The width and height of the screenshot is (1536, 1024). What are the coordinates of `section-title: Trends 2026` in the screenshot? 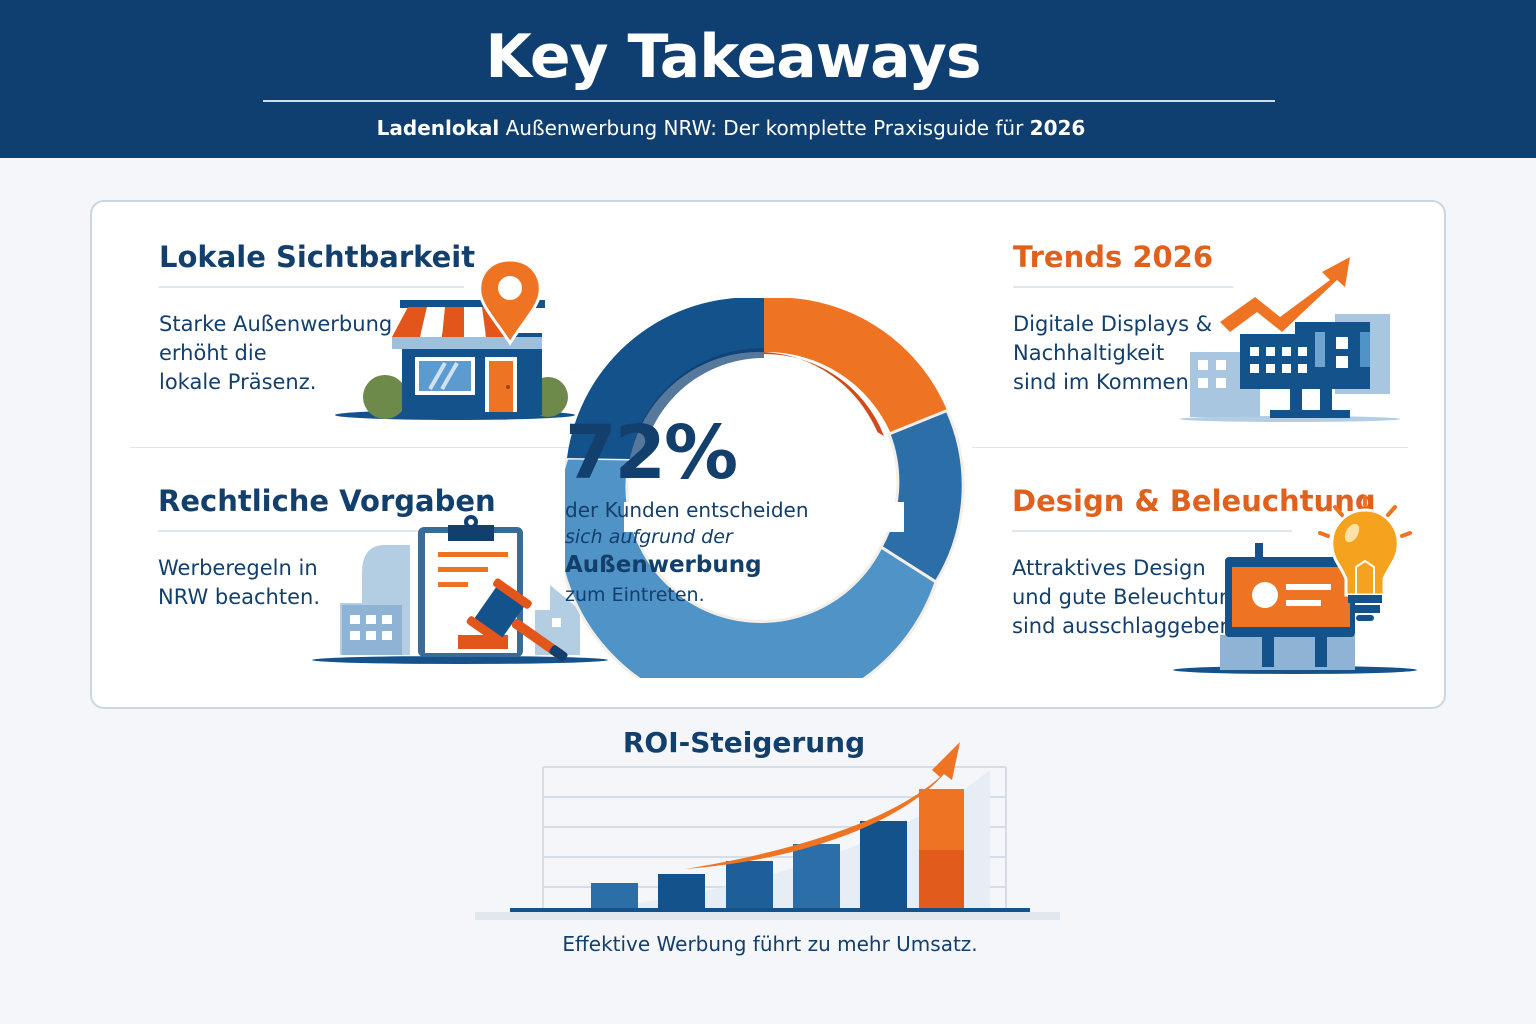 It's located at (1113, 257).